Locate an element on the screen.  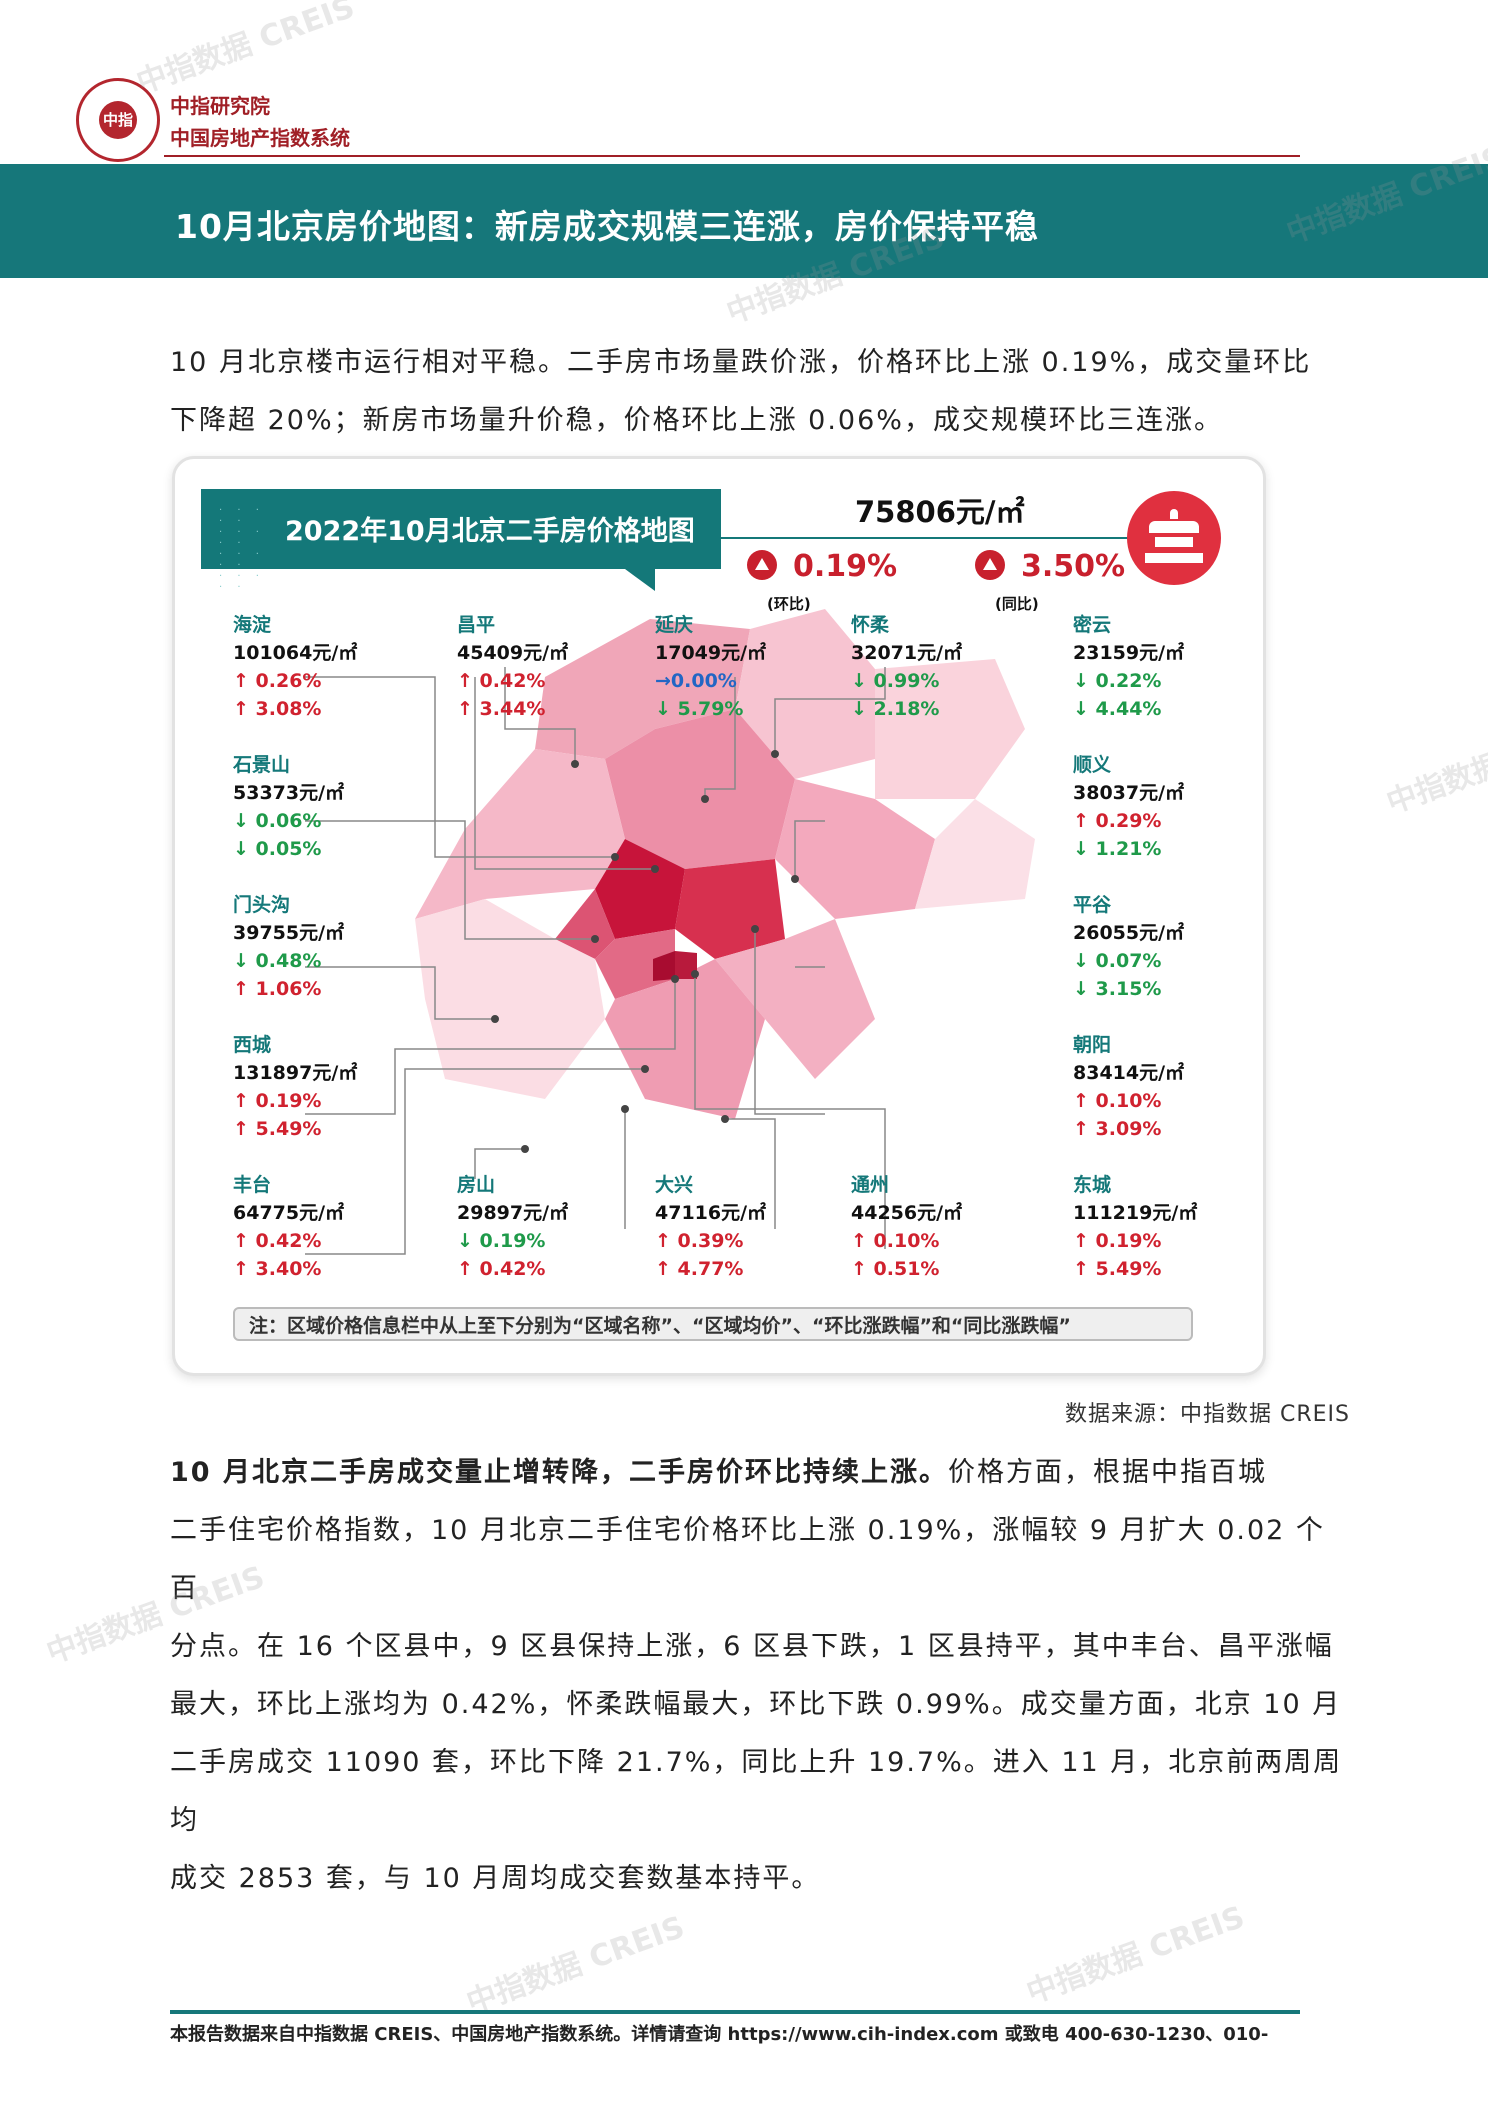
district-pinggu: 平谷 26055元/㎡ ↓ 0.07% ↓ 3.15% is located at coordinates (1129, 947).